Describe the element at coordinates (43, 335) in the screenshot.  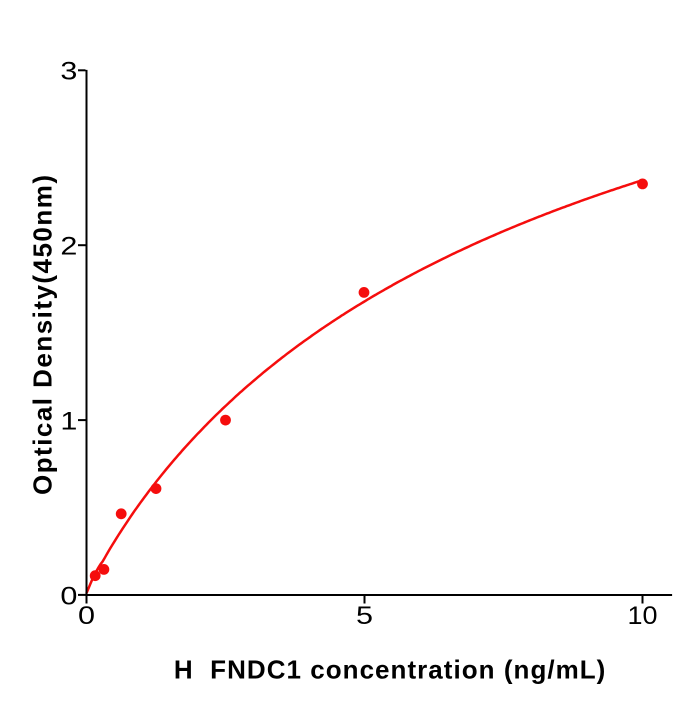
I see `svg-text: Optical Density(450nm)` at that location.